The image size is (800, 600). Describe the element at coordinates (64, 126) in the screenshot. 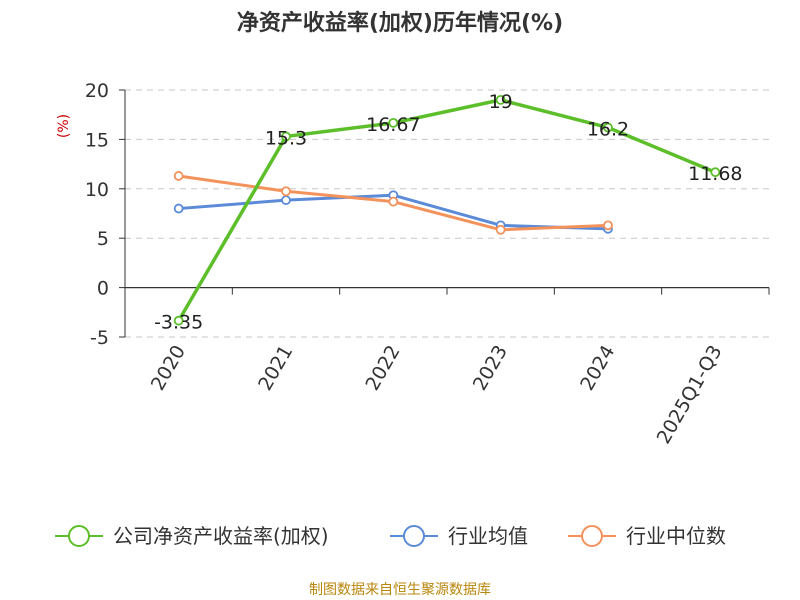

I see `y-axis-unit-label: (%)` at that location.